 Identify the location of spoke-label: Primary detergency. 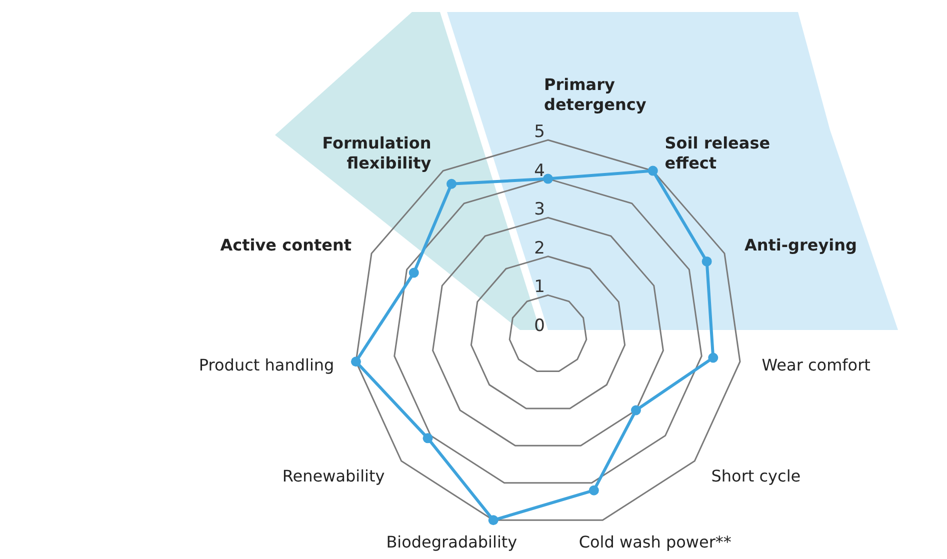
(595, 94).